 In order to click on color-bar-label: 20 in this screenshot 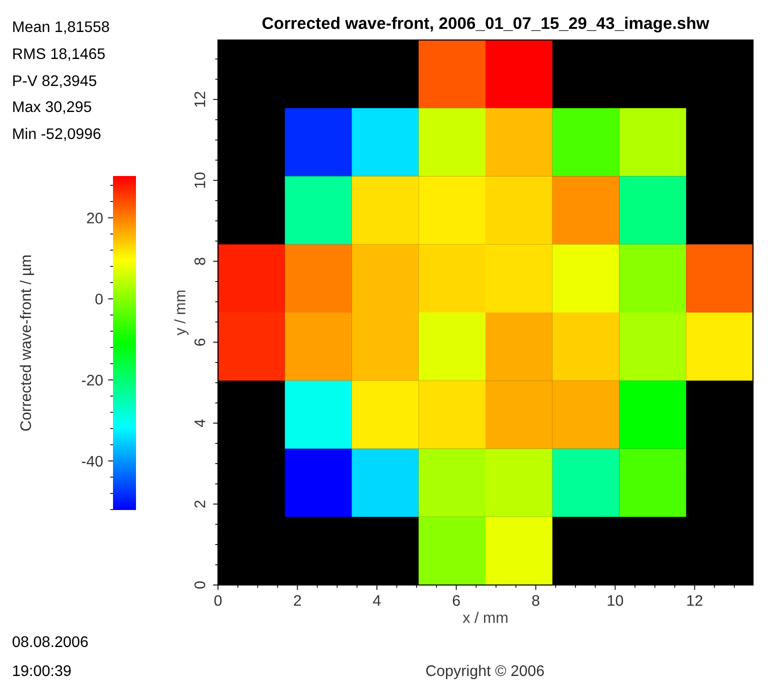, I will do `click(95, 218)`.